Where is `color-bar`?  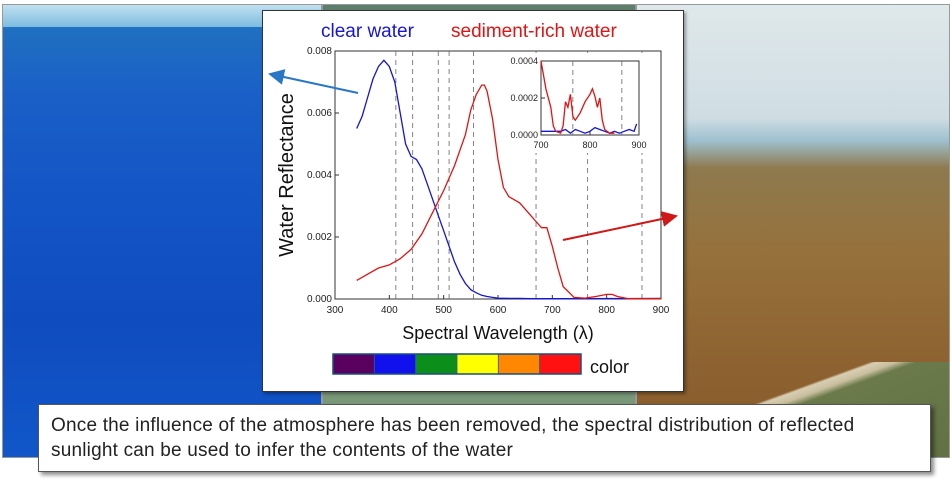
color-bar is located at coordinates (457, 364).